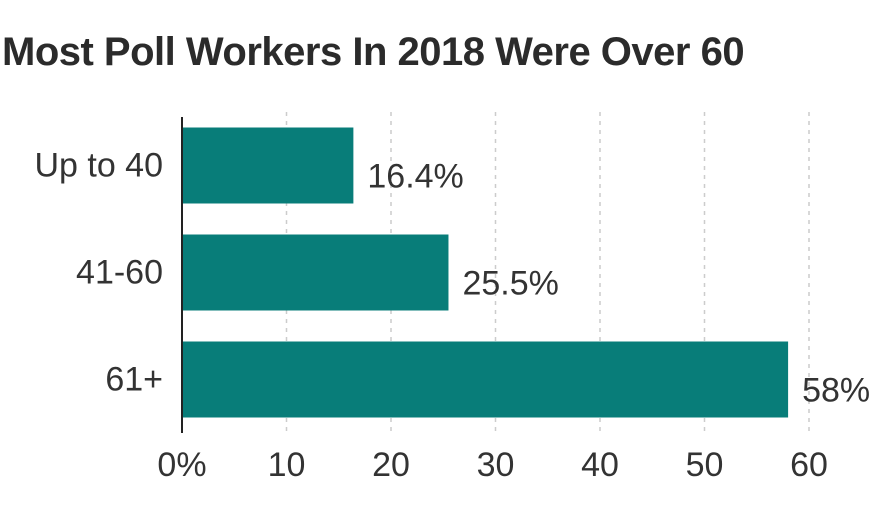 This screenshot has height=521, width=880. What do you see at coordinates (415, 177) in the screenshot?
I see `value-label-up-to-40: 16.4%` at bounding box center [415, 177].